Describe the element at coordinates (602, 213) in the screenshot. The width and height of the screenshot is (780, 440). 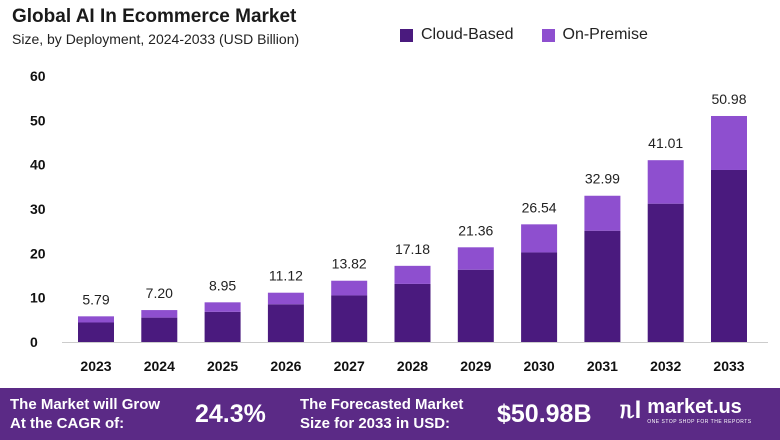
I see `bar-on-premise-2031` at that location.